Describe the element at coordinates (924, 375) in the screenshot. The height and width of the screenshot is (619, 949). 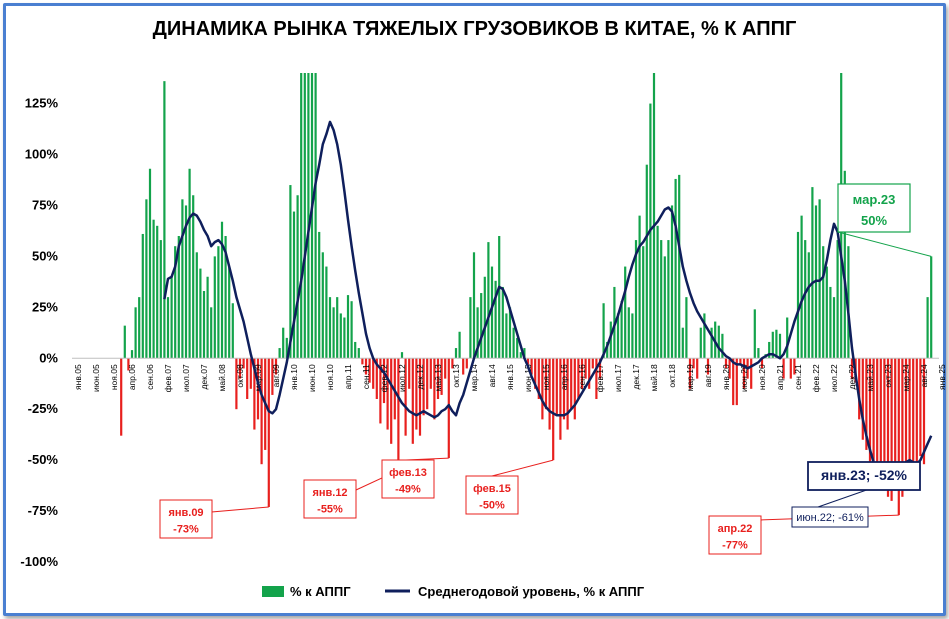
I see `x-tick-label: авг.24` at that location.